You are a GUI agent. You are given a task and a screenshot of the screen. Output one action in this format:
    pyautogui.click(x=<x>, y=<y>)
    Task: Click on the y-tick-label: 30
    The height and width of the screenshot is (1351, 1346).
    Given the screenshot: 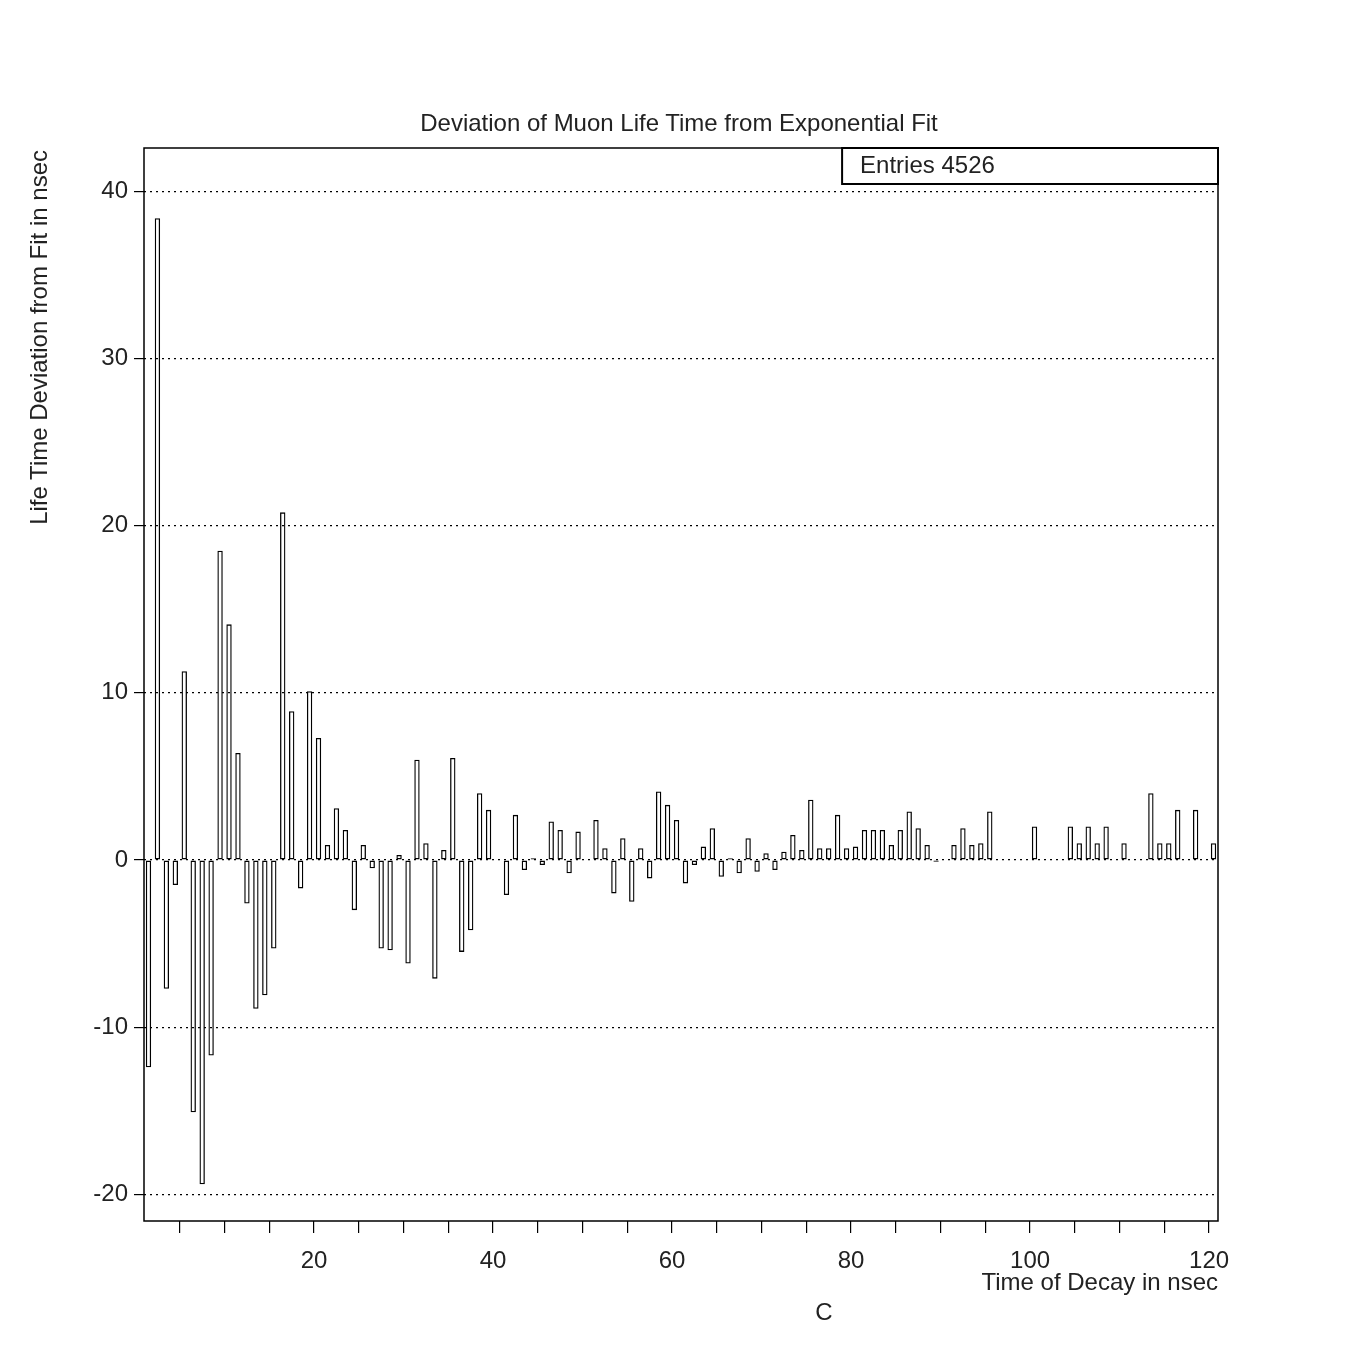 What is the action you would take?
    pyautogui.click(x=114, y=357)
    